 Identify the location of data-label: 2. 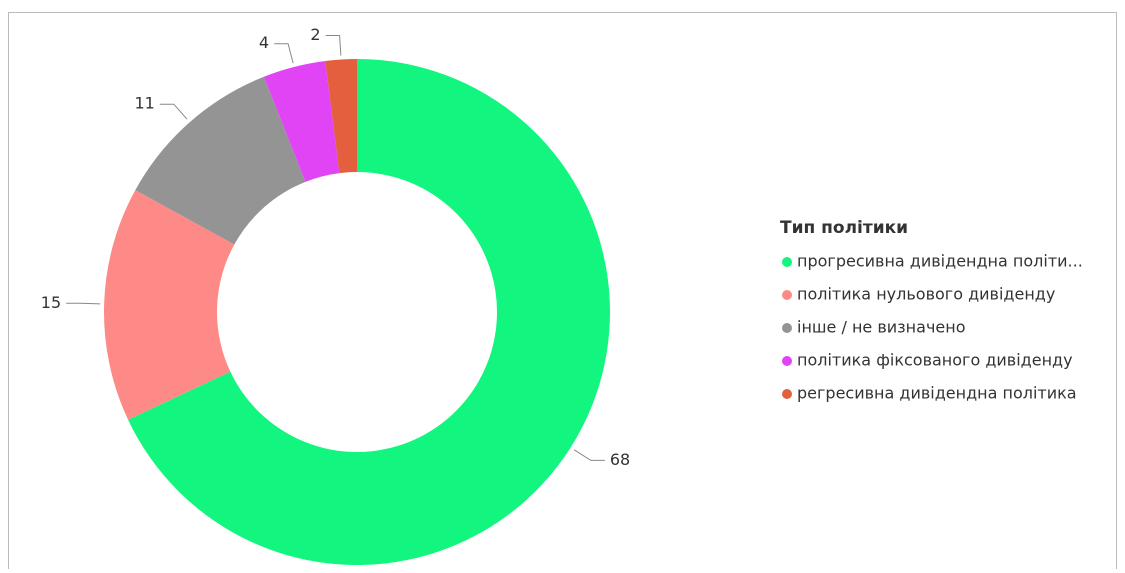
(315, 34).